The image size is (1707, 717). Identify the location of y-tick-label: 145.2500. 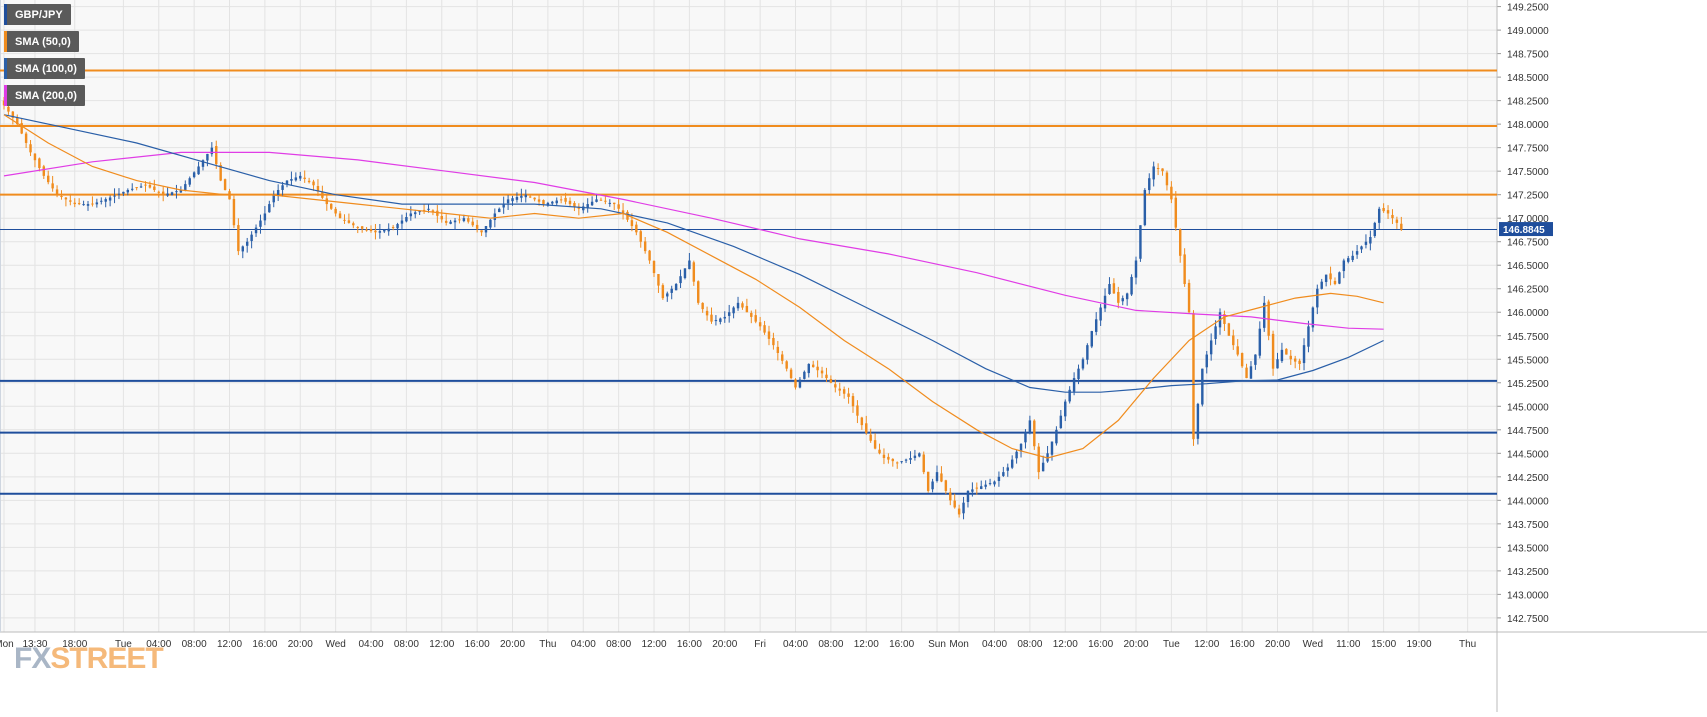
(1528, 384).